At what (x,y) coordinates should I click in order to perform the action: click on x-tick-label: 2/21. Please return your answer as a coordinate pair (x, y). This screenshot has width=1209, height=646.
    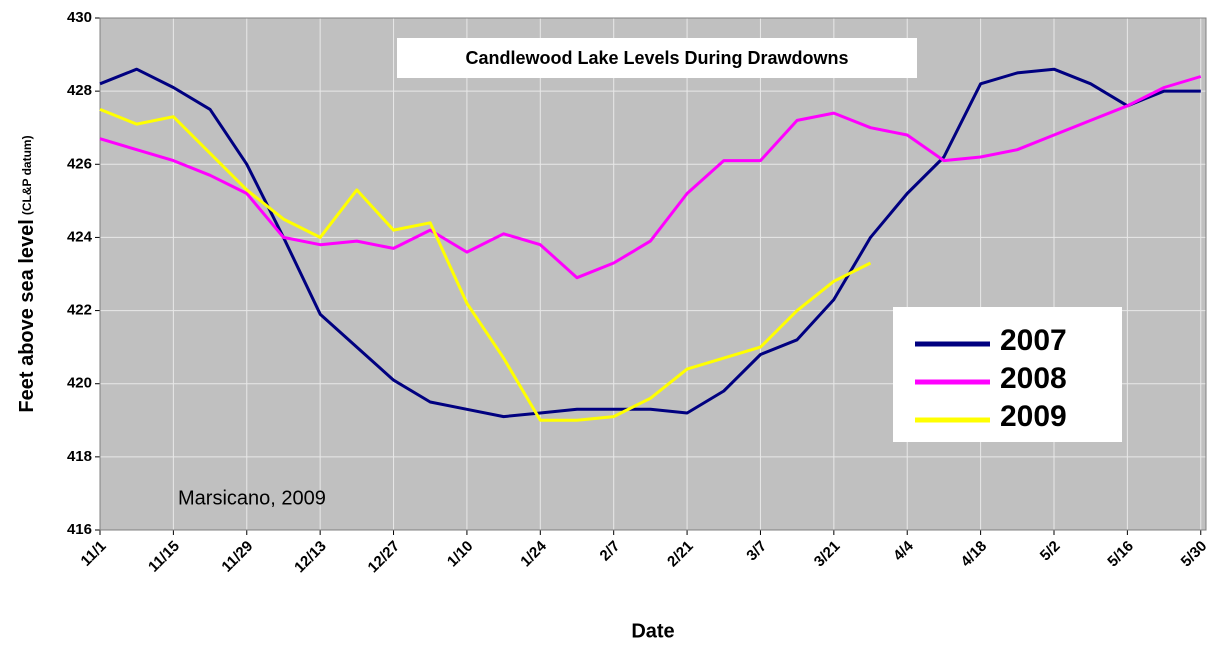
    Looking at the image, I should click on (680, 554).